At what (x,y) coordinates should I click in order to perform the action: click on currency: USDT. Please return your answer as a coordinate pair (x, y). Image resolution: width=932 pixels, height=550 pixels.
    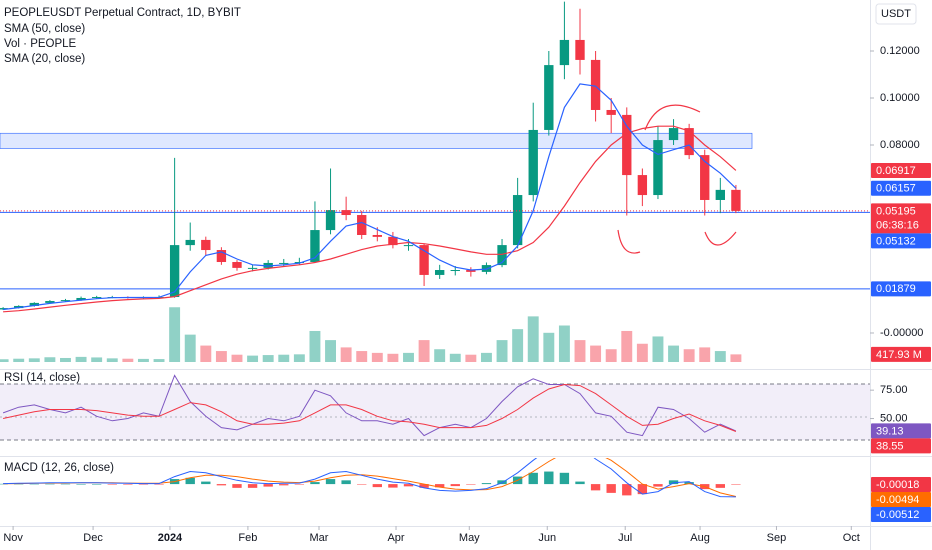
    Looking at the image, I should click on (896, 14).